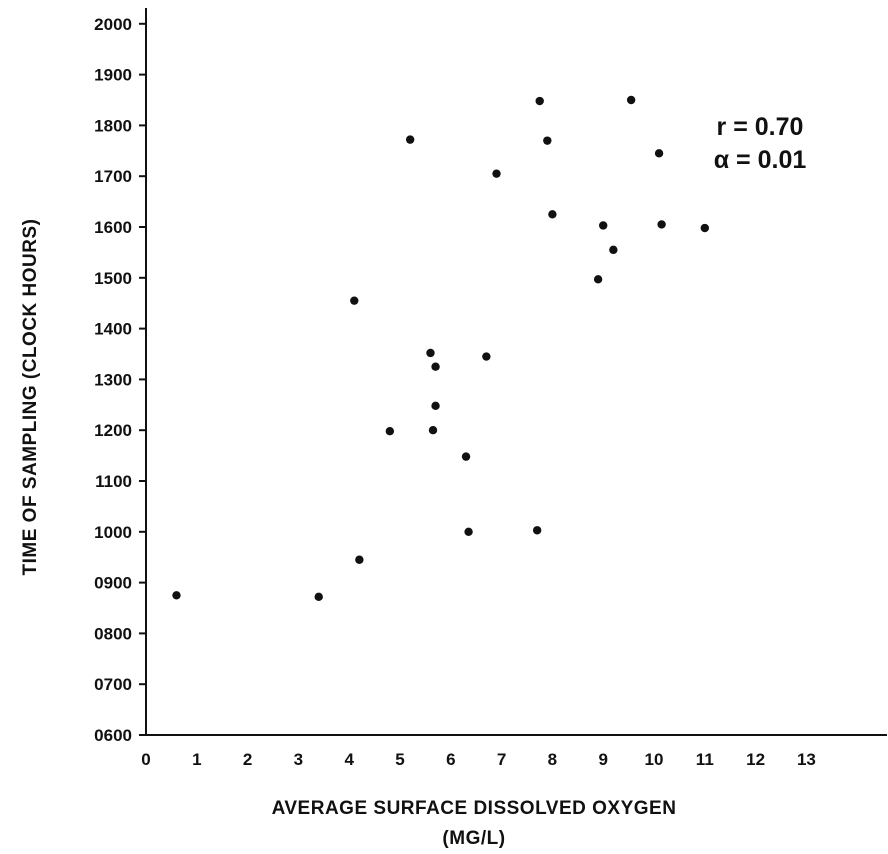  I want to click on y-tick-label: 1800, so click(113, 125).